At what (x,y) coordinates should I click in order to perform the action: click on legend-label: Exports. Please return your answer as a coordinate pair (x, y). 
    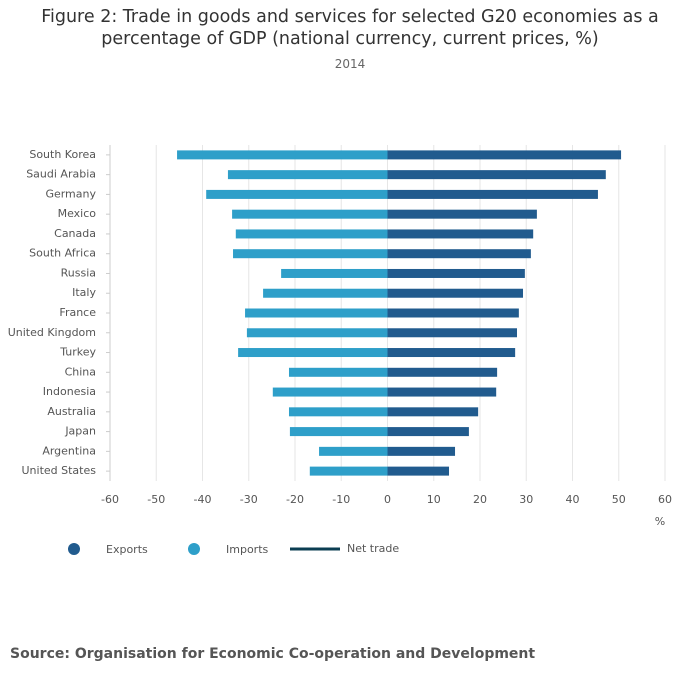
    Looking at the image, I should click on (127, 549).